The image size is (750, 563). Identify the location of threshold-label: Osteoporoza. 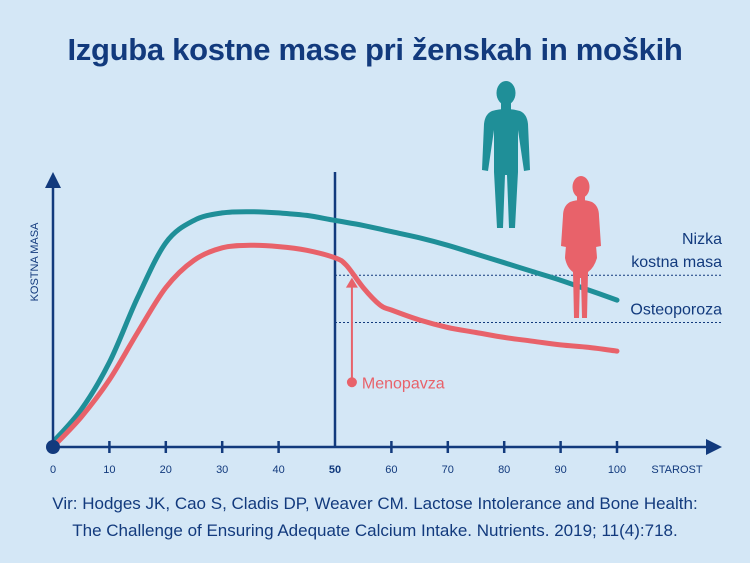
(676, 310).